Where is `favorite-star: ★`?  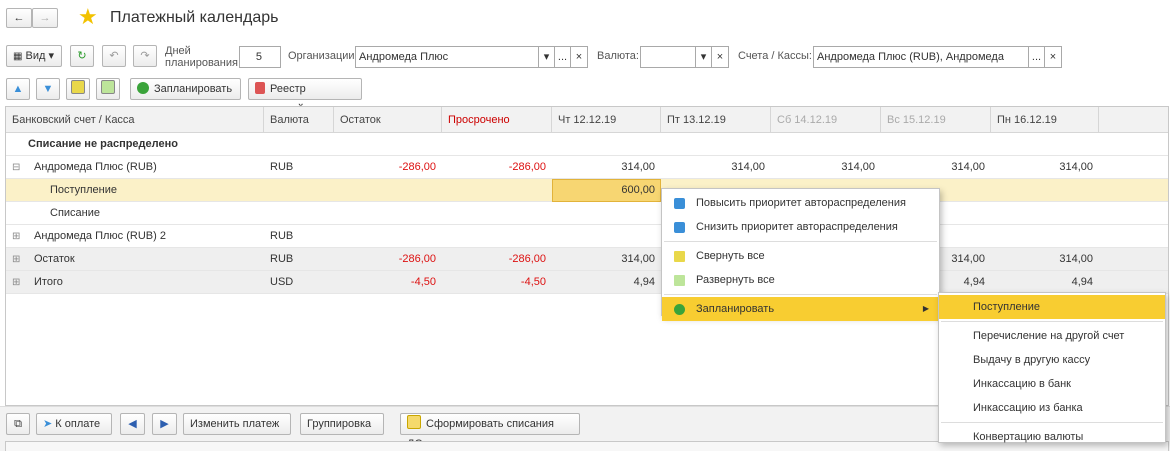
favorite-star: ★ is located at coordinates (88, 16).